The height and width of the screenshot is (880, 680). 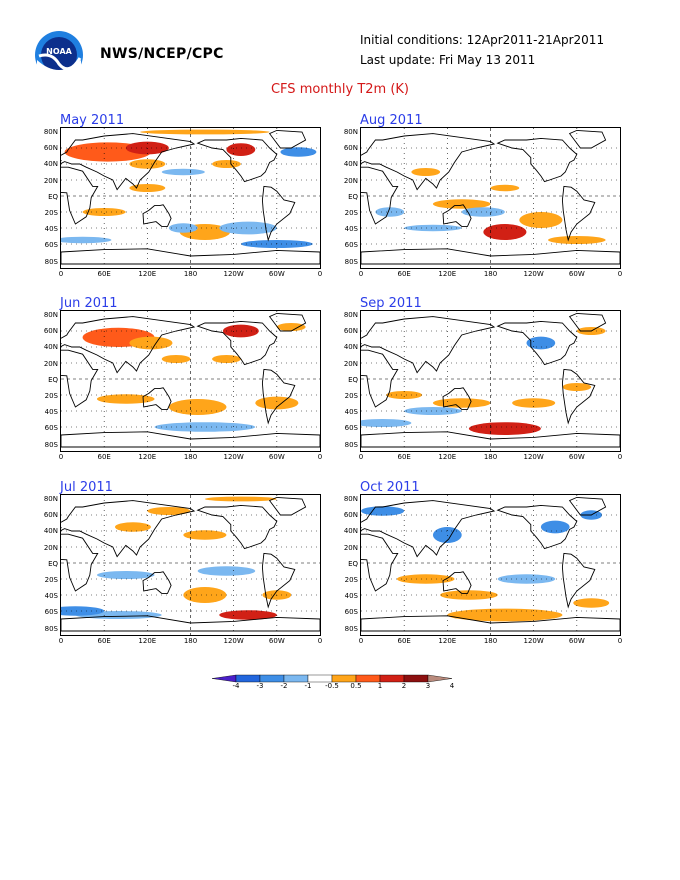 What do you see at coordinates (190, 381) in the screenshot?
I see `map-jun` at bounding box center [190, 381].